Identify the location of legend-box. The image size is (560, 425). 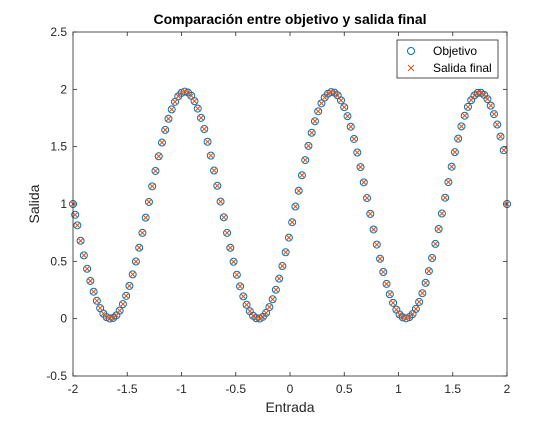
(447, 59).